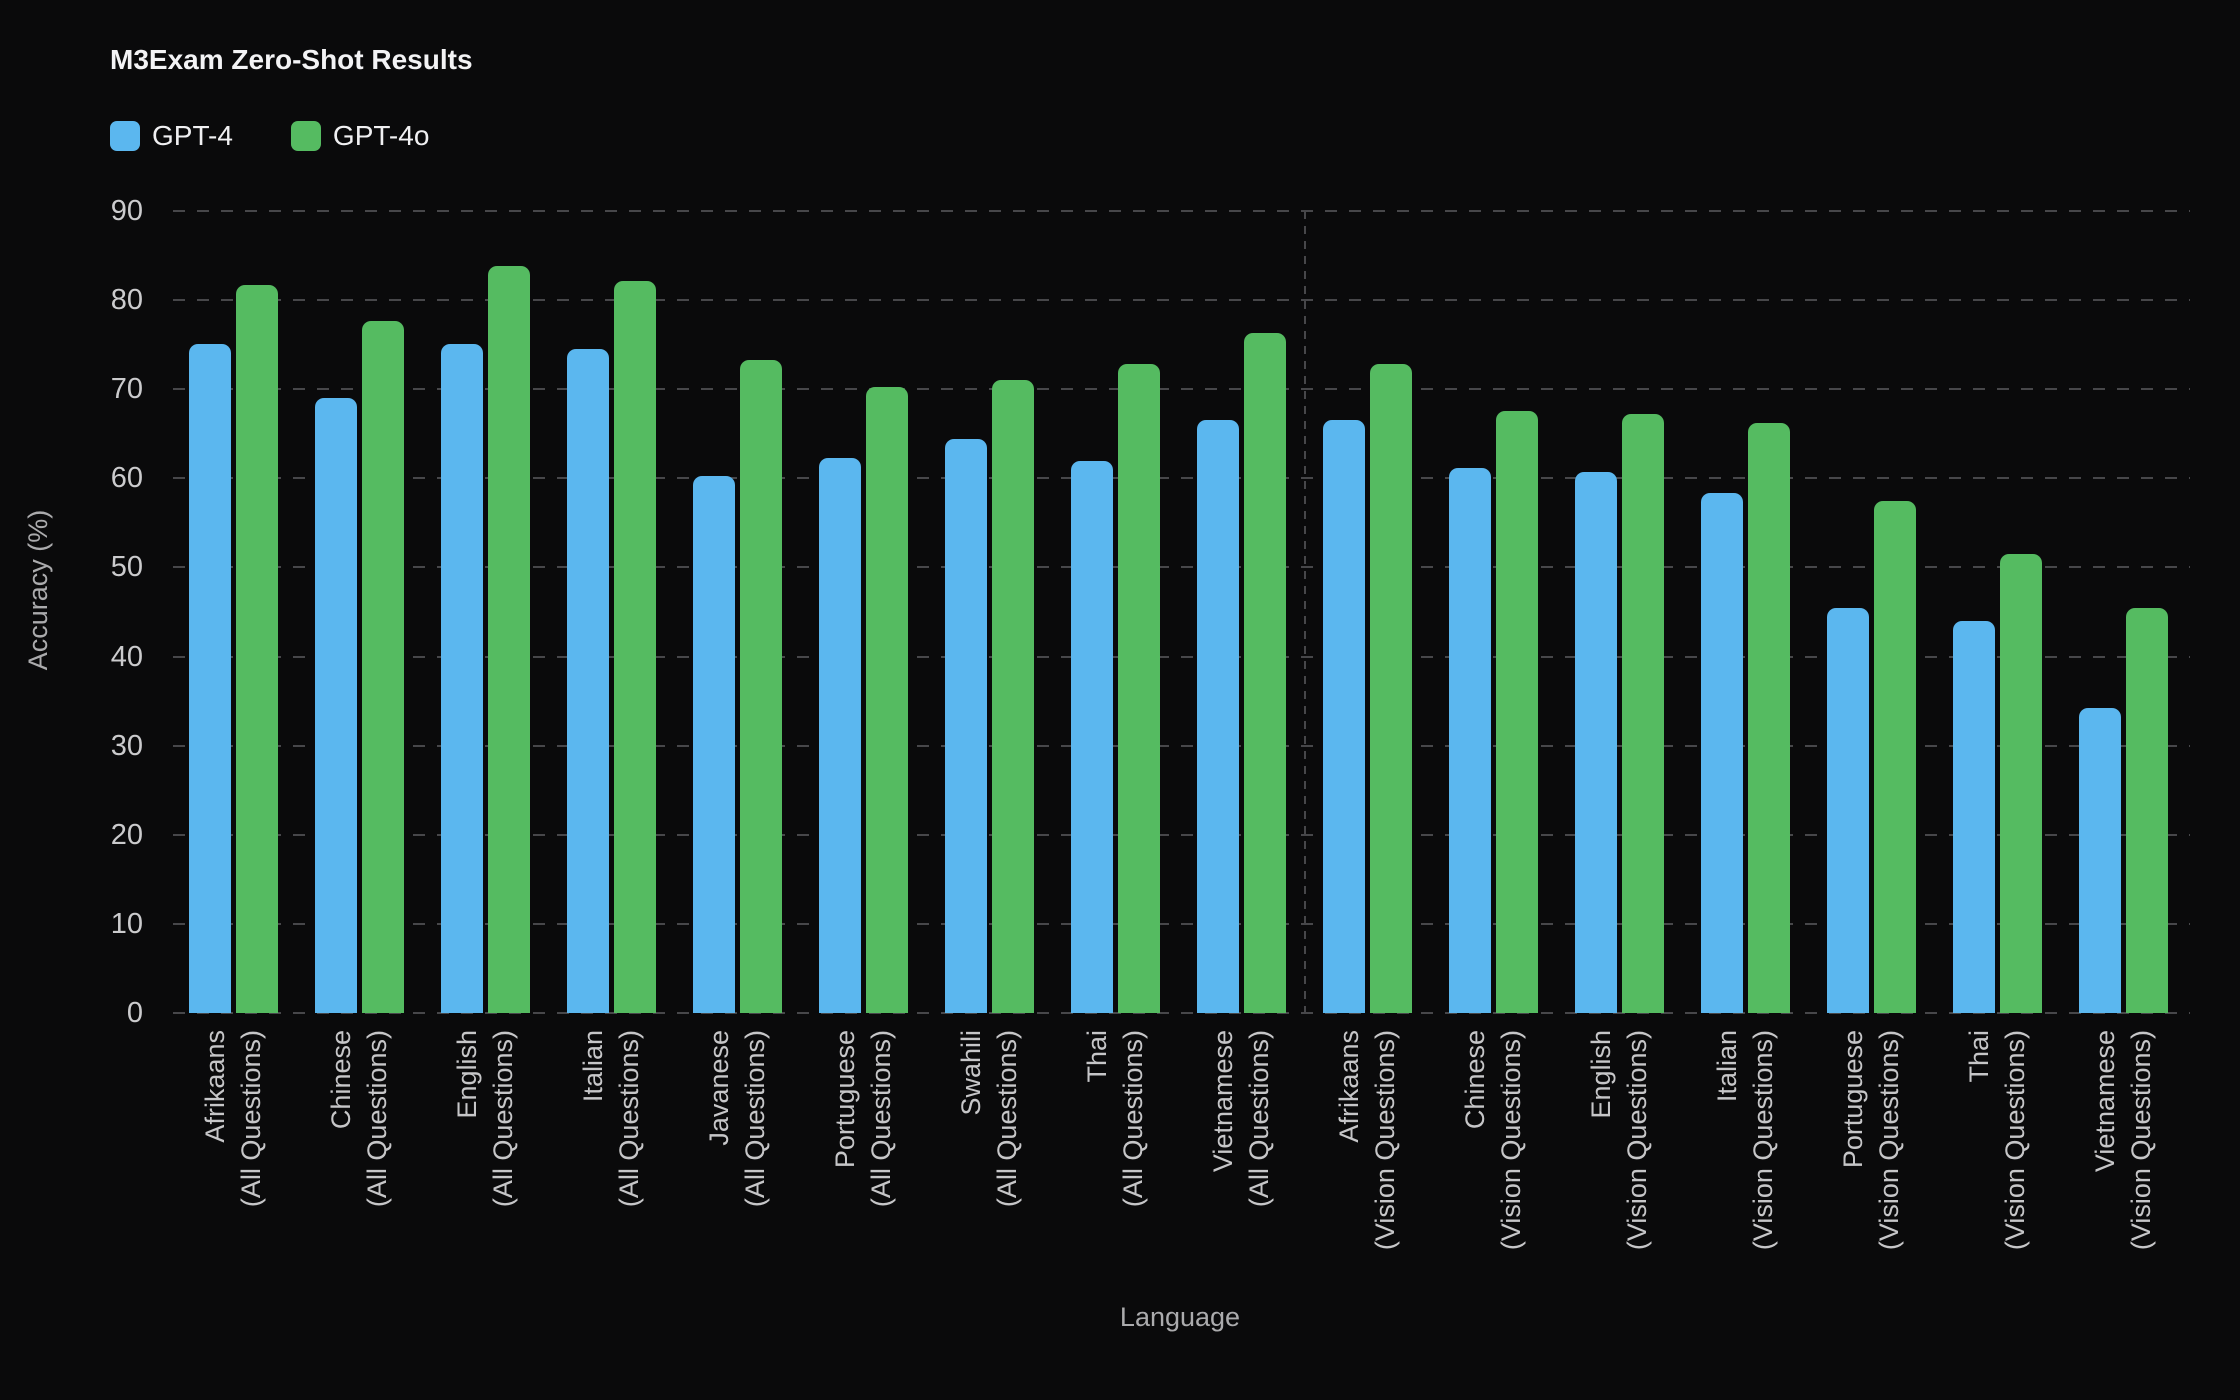  Describe the element at coordinates (209, 678) in the screenshot. I see `bar-gpt4-afrikaans-all-questions` at that location.